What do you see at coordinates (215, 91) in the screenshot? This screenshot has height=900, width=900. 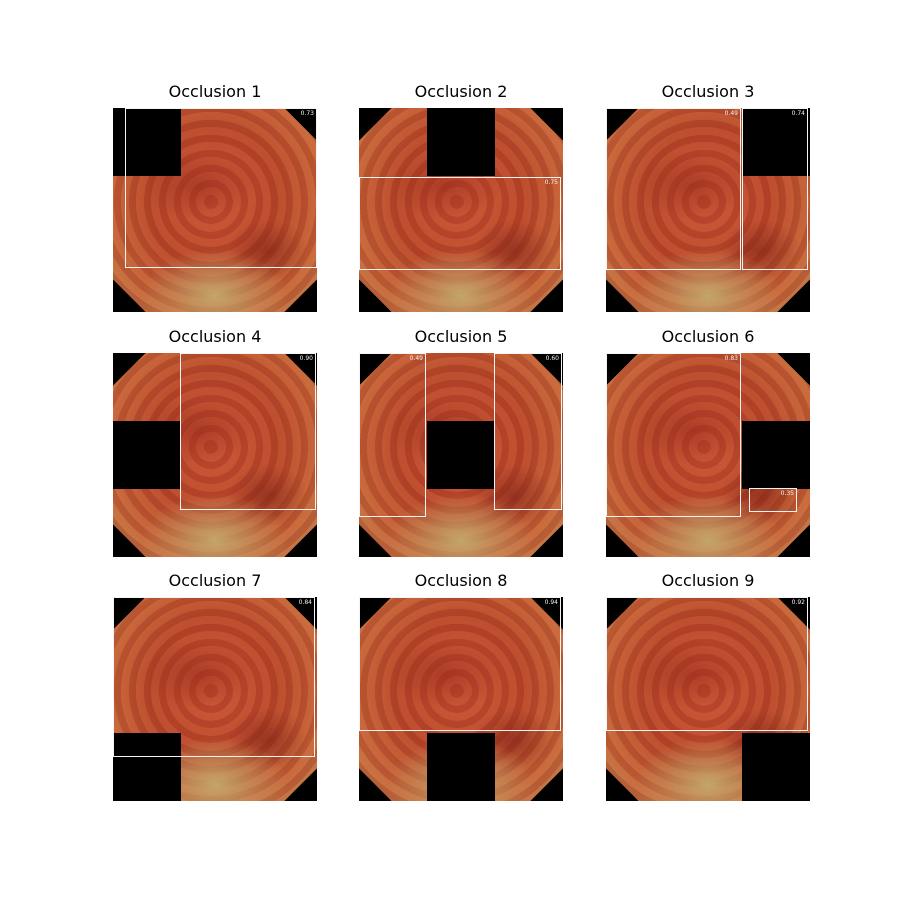 I see `panel-title: Occlusion 1` at bounding box center [215, 91].